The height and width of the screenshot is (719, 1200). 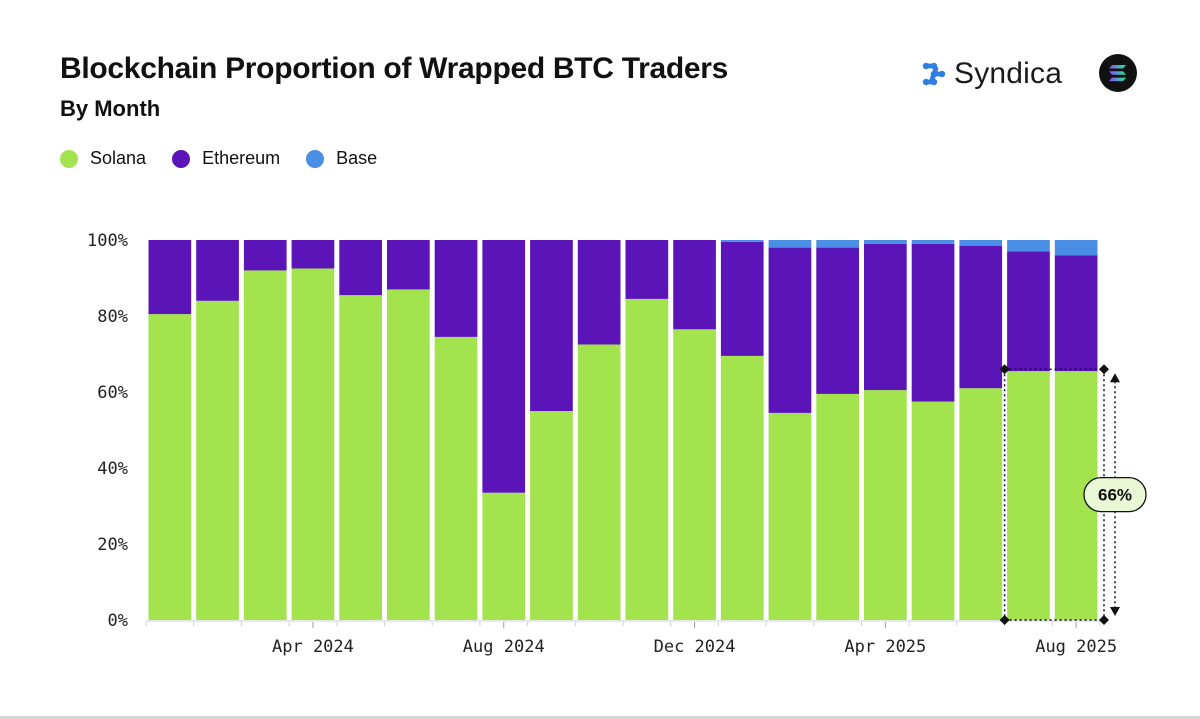 I want to click on chart-subtitle: By Month, so click(x=110, y=108).